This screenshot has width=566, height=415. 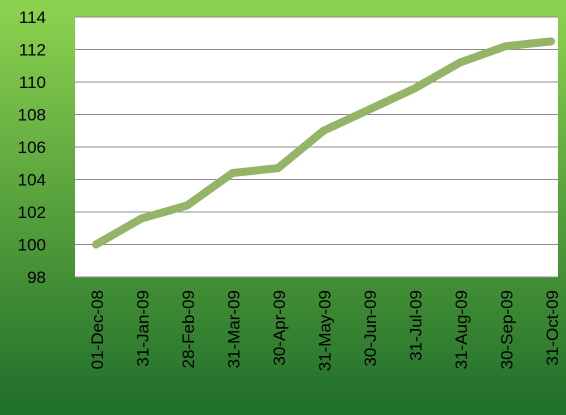 I want to click on y-tick-label: 110, so click(x=32, y=82).